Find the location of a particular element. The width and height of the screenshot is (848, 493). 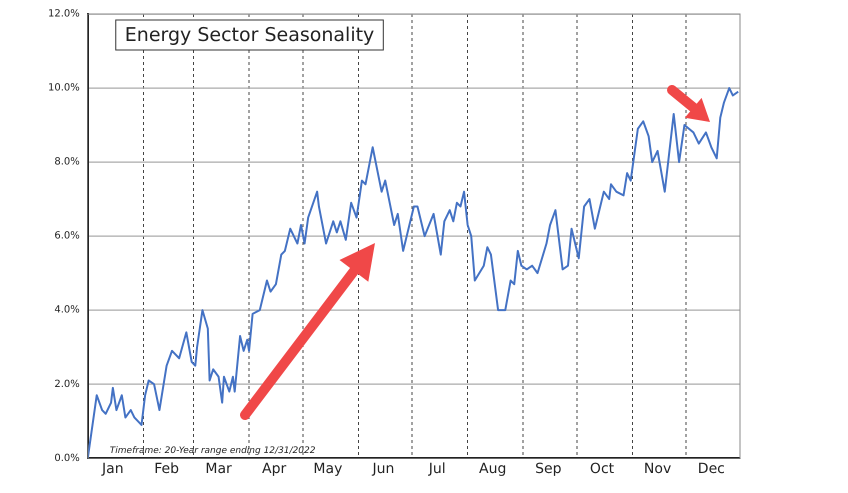

y-tick-label: 4.0% is located at coordinates (67, 310).